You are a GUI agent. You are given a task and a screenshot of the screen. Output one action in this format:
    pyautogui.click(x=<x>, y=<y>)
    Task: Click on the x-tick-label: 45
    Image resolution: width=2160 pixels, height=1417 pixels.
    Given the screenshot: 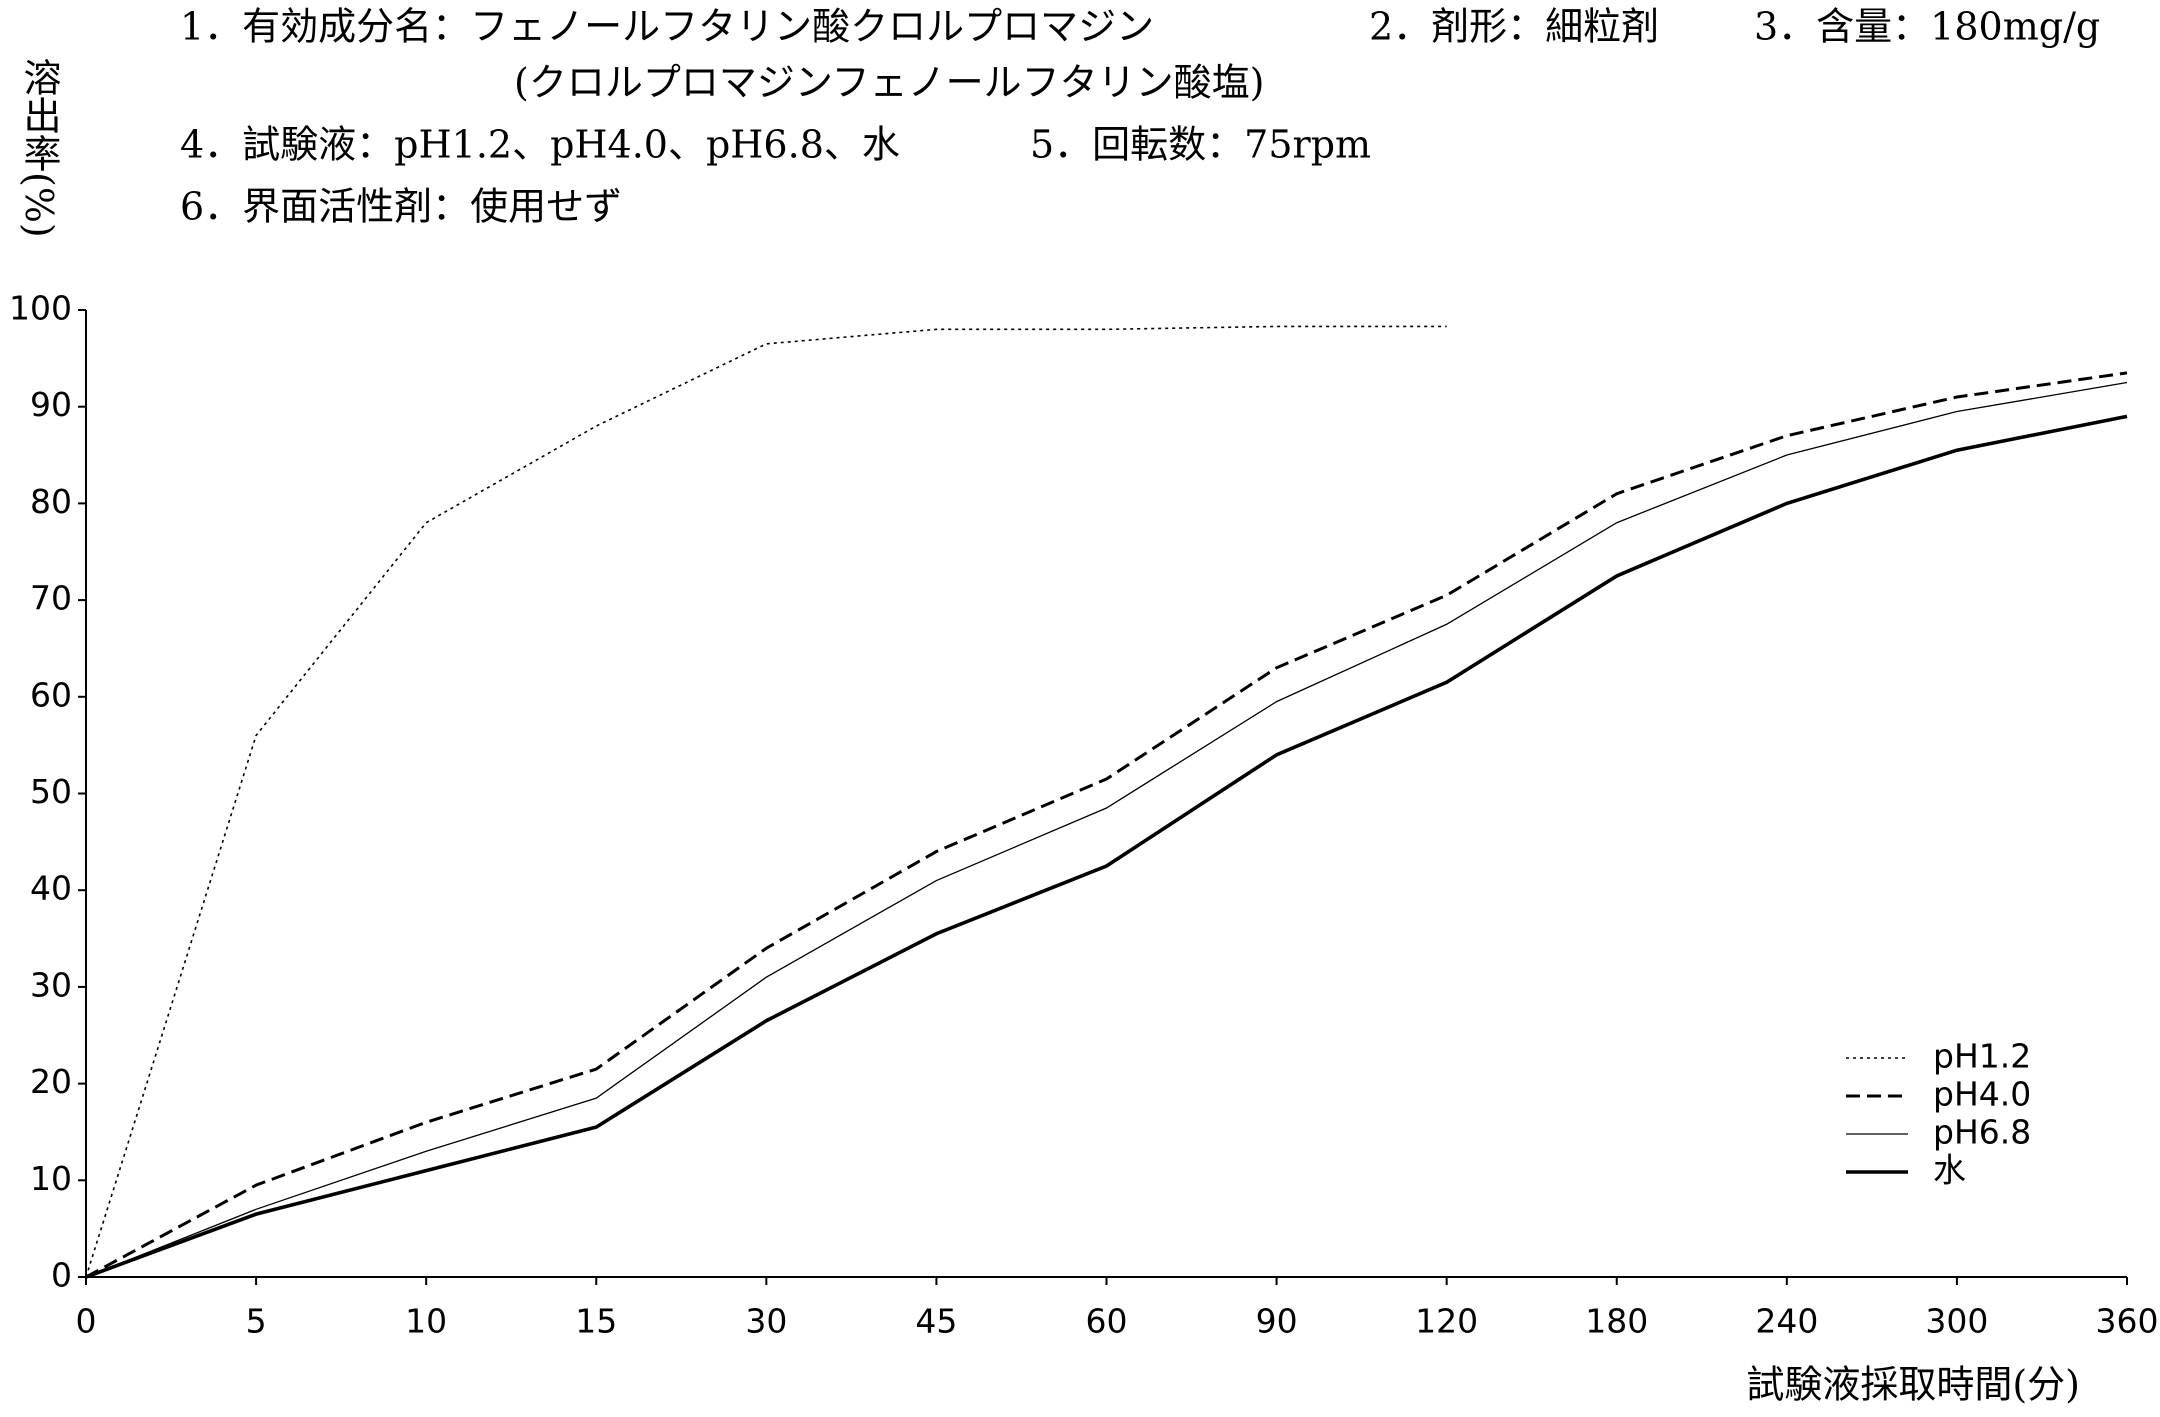 What is the action you would take?
    pyautogui.click(x=936, y=1321)
    